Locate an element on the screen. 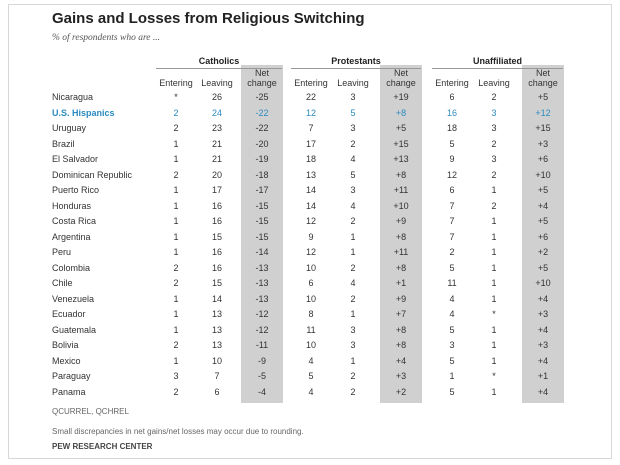 This screenshot has height=465, width=620. unaffiliated-entering-cell: 6 is located at coordinates (452, 190).